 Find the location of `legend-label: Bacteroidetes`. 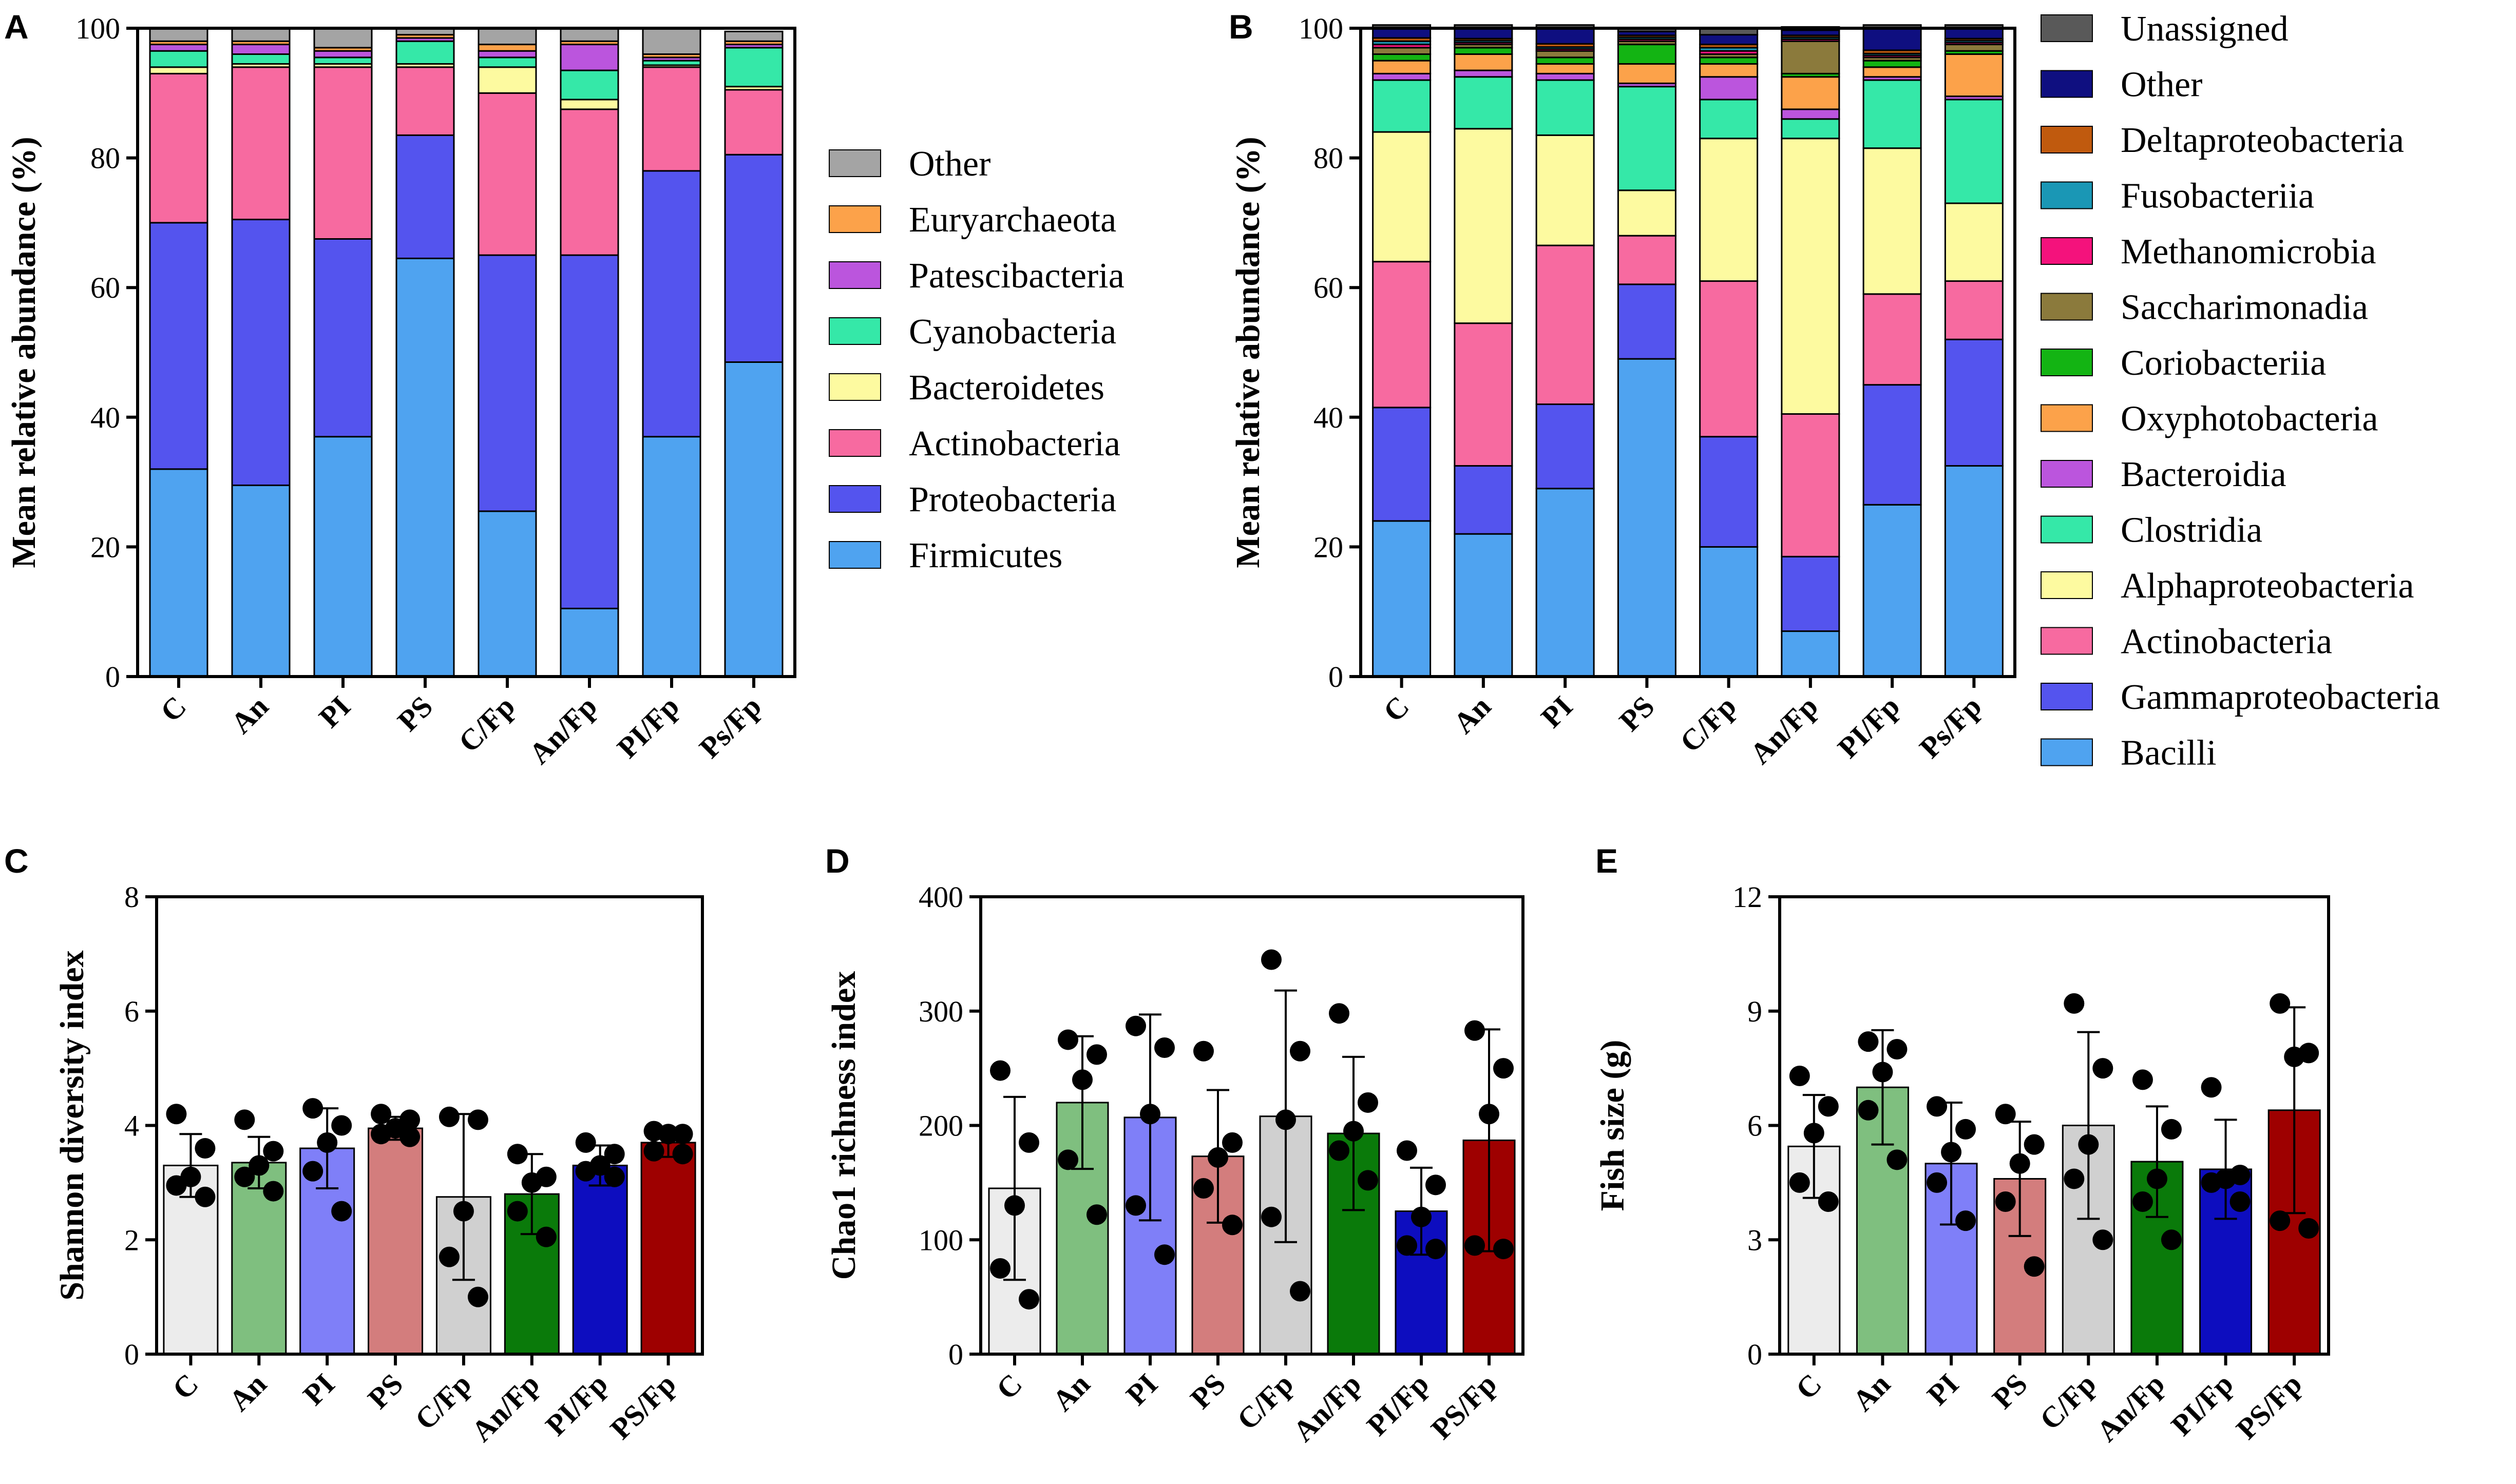

legend-label: Bacteroidetes is located at coordinates (1007, 388).